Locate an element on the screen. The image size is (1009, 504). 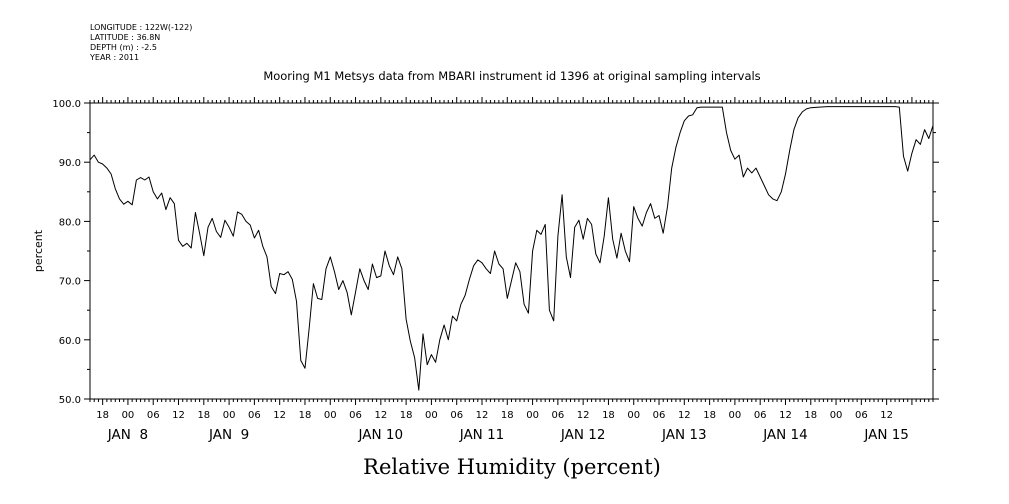
meta-depth: DEPTH (m) : -2.5 is located at coordinates (123, 47).